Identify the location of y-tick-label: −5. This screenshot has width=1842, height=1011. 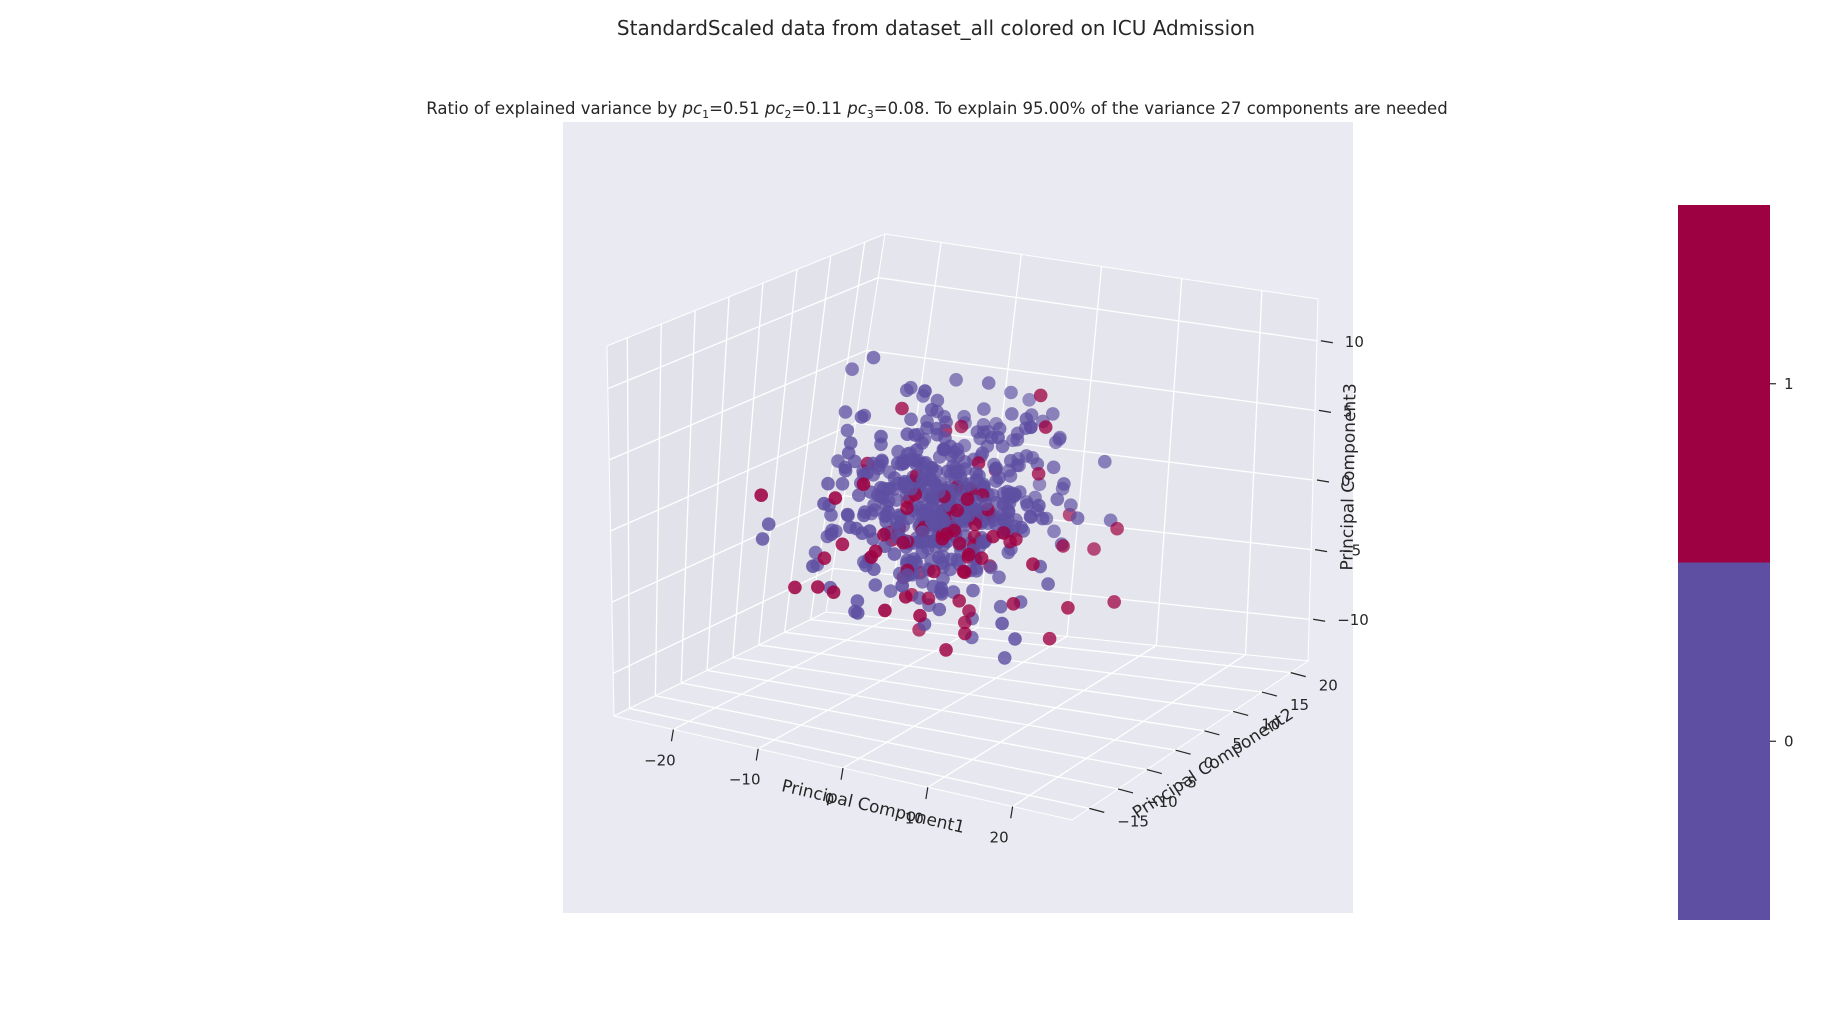
(1186, 783).